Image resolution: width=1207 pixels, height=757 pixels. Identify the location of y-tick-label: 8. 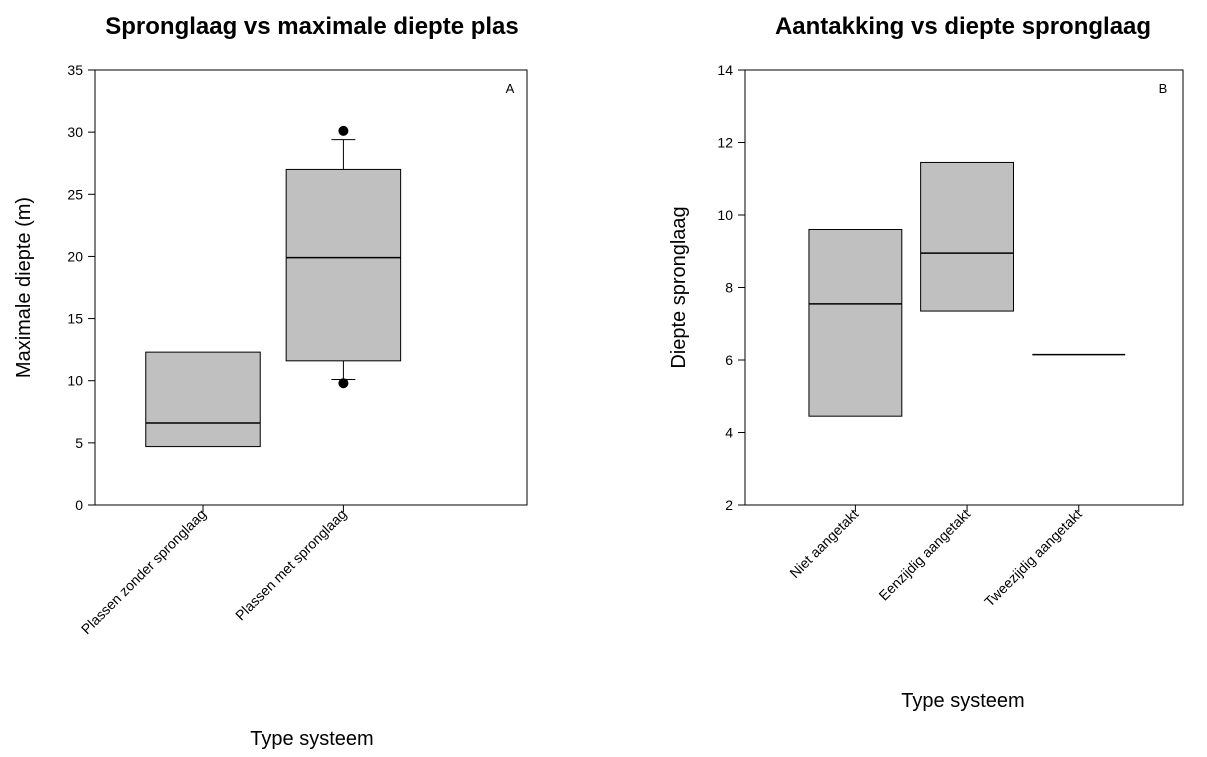
(729, 288).